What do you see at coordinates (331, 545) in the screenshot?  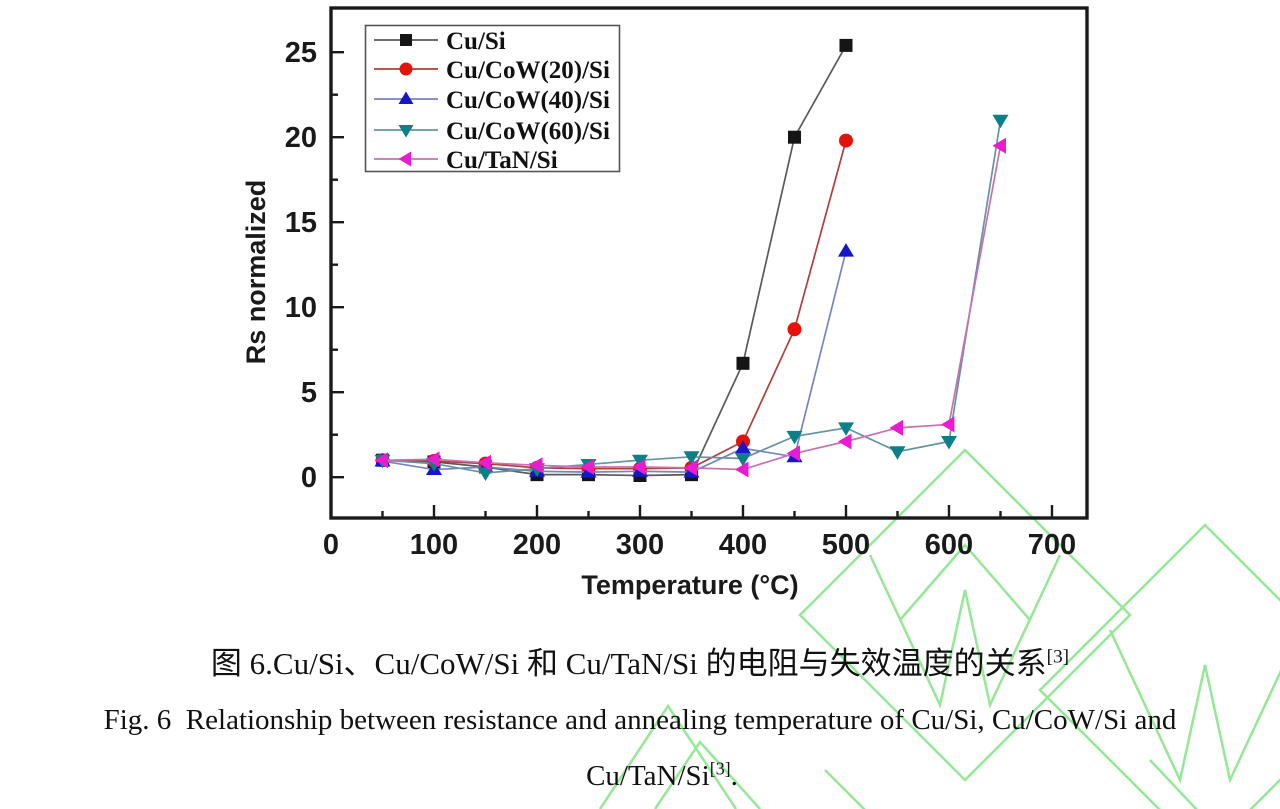 I see `x-tick-label: 0` at bounding box center [331, 545].